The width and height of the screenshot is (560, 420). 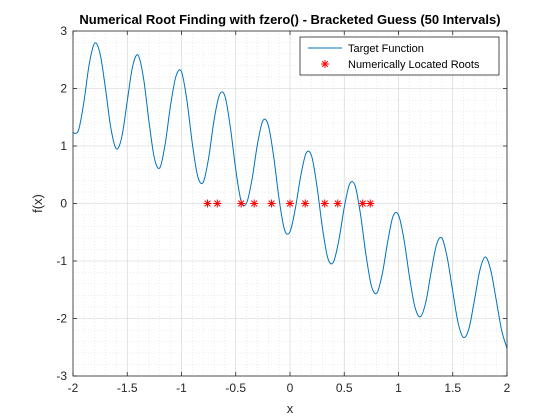 What do you see at coordinates (235, 388) in the screenshot?
I see `x-tick-label: -0.5` at bounding box center [235, 388].